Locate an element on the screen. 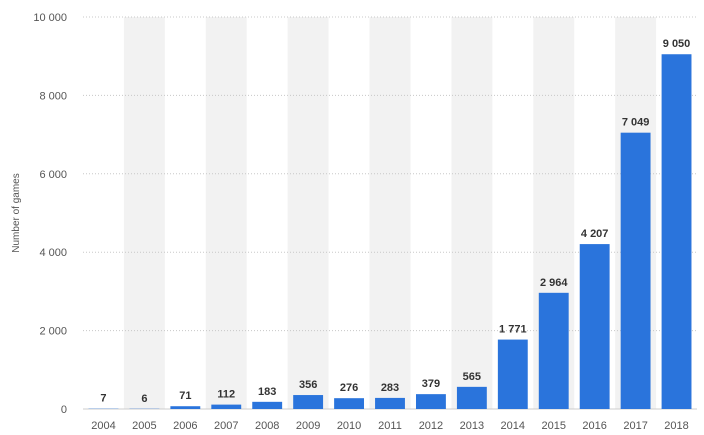  y-axis-ticks: 0 2 000 4 000 6 000 8 000 10 000 is located at coordinates (50, 214).